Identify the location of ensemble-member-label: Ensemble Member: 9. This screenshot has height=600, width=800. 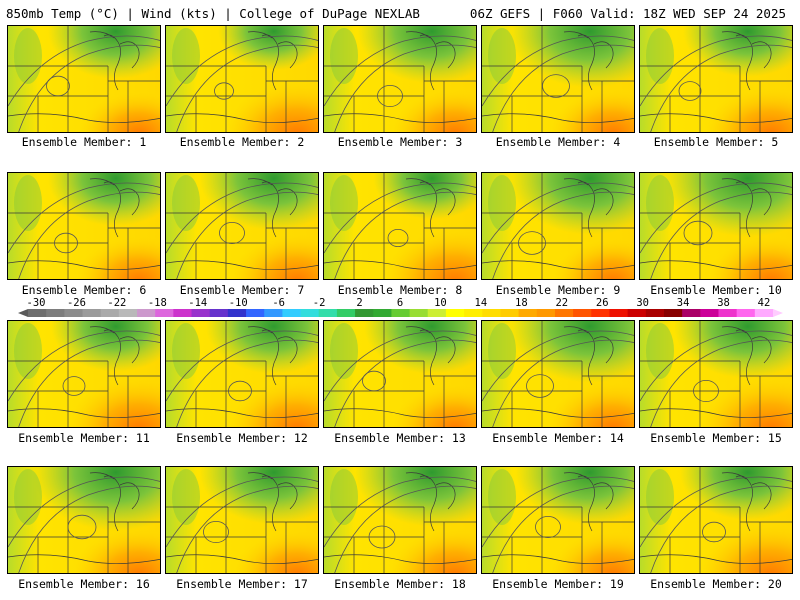
(558, 290).